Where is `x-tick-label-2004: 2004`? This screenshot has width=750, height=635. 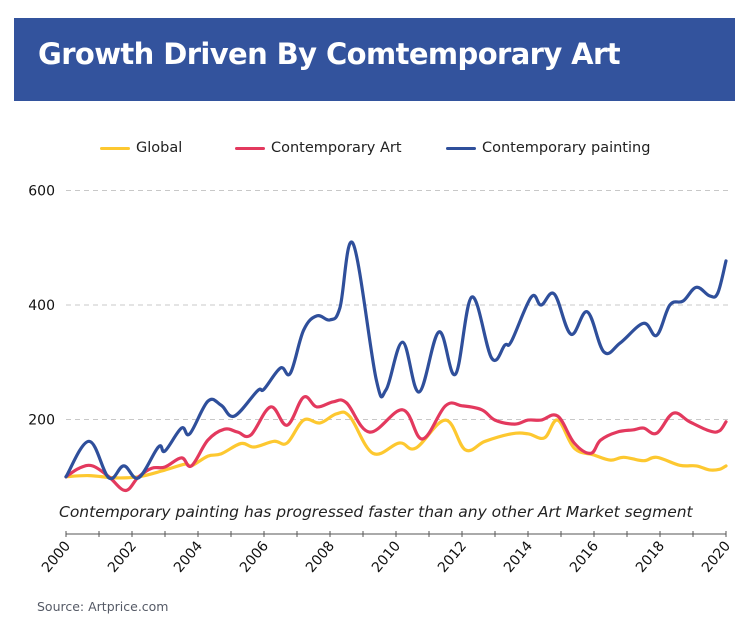
x-tick-label-2004: 2004 is located at coordinates (188, 557).